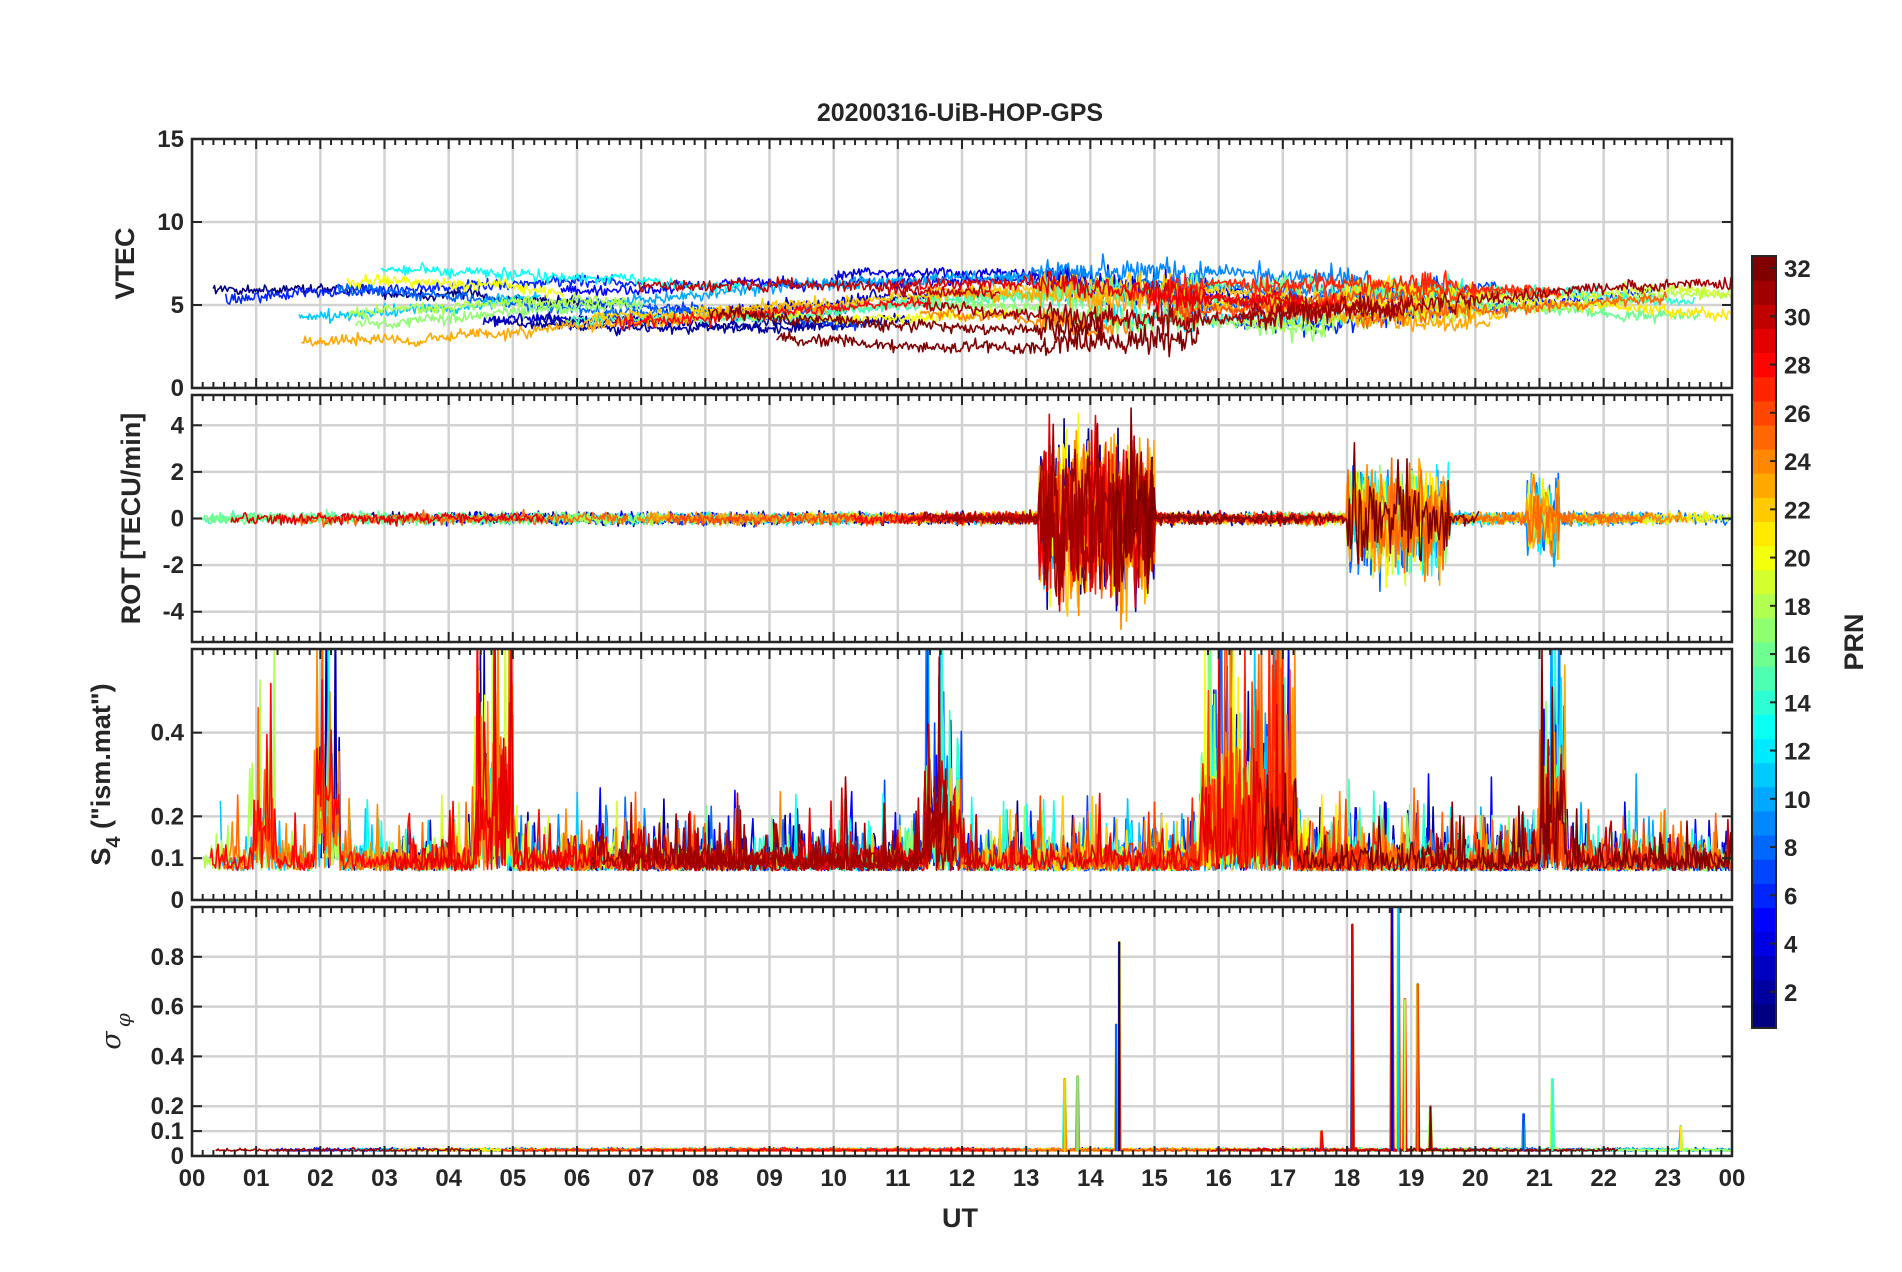  What do you see at coordinates (1411, 1178) in the screenshot?
I see `x-tick-label: 19` at bounding box center [1411, 1178].